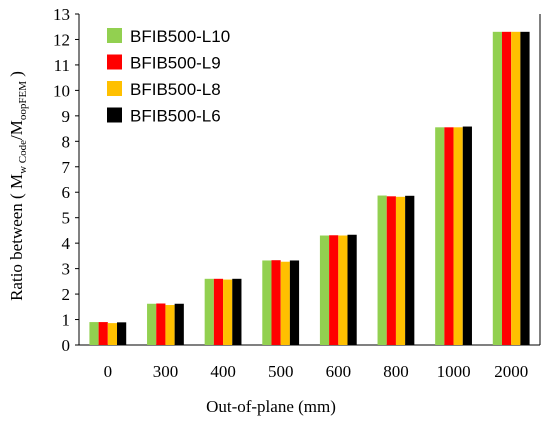  Describe the element at coordinates (23, 157) in the screenshot. I see `y-axis-title-sub1: w Code` at that location.